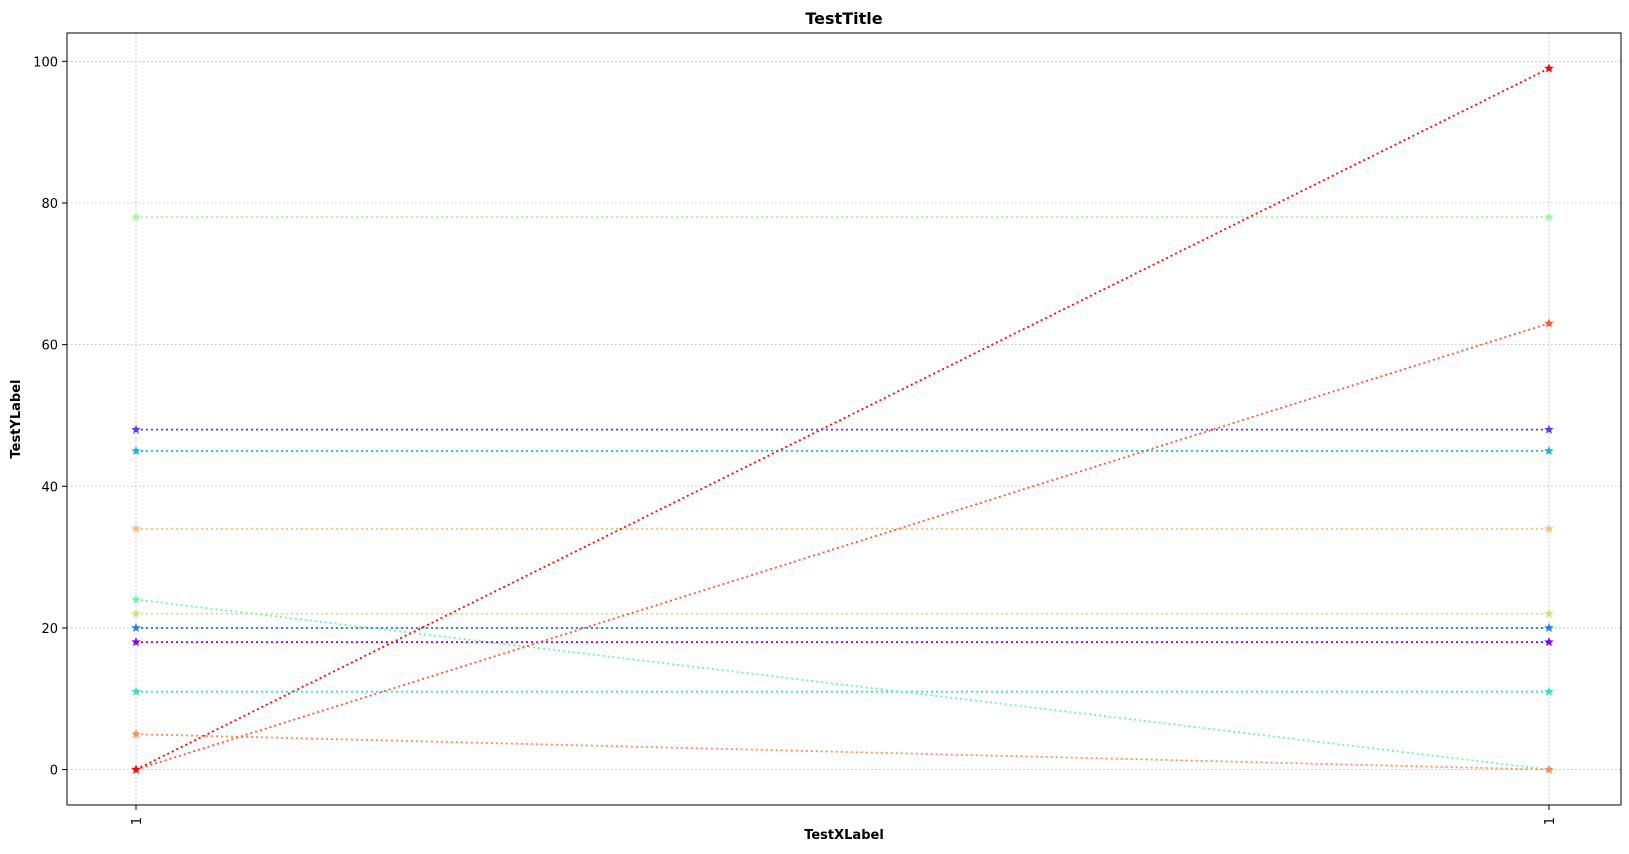 Image resolution: width=1629 pixels, height=854 pixels. Describe the element at coordinates (45, 62) in the screenshot. I see `y-tick-label: 100` at that location.